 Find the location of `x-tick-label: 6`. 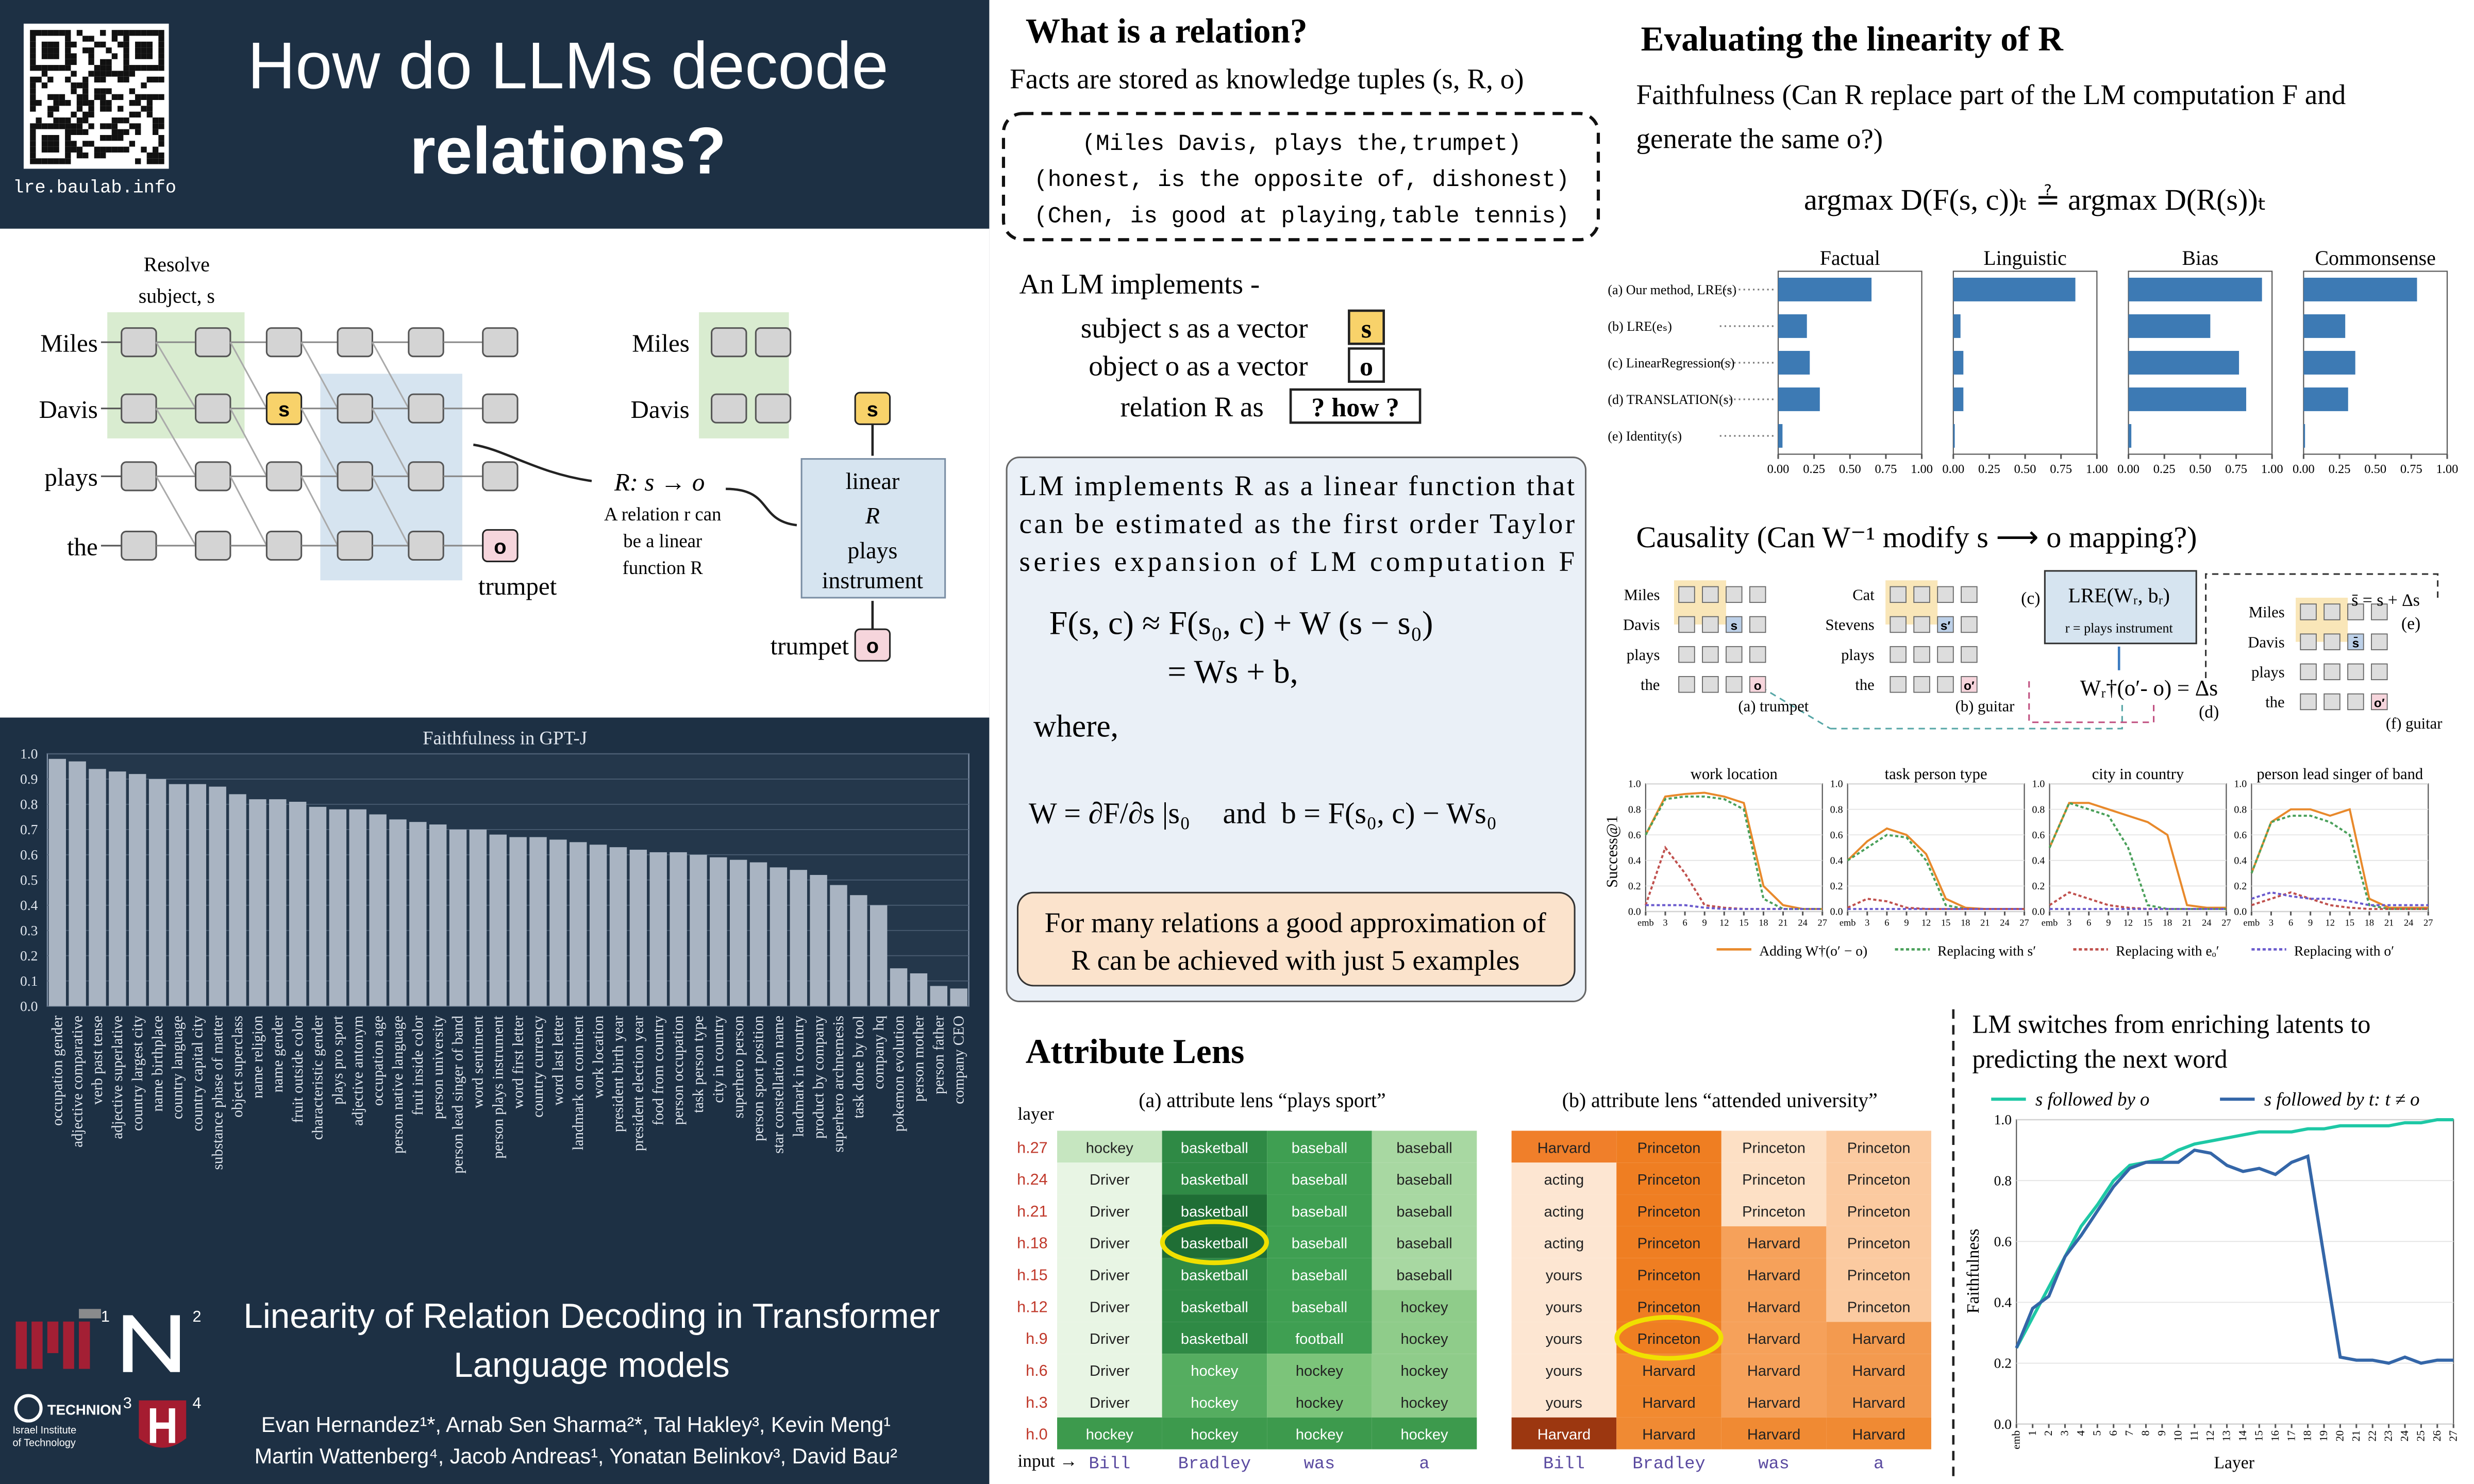

x-tick-label: 6 is located at coordinates (1684, 923).